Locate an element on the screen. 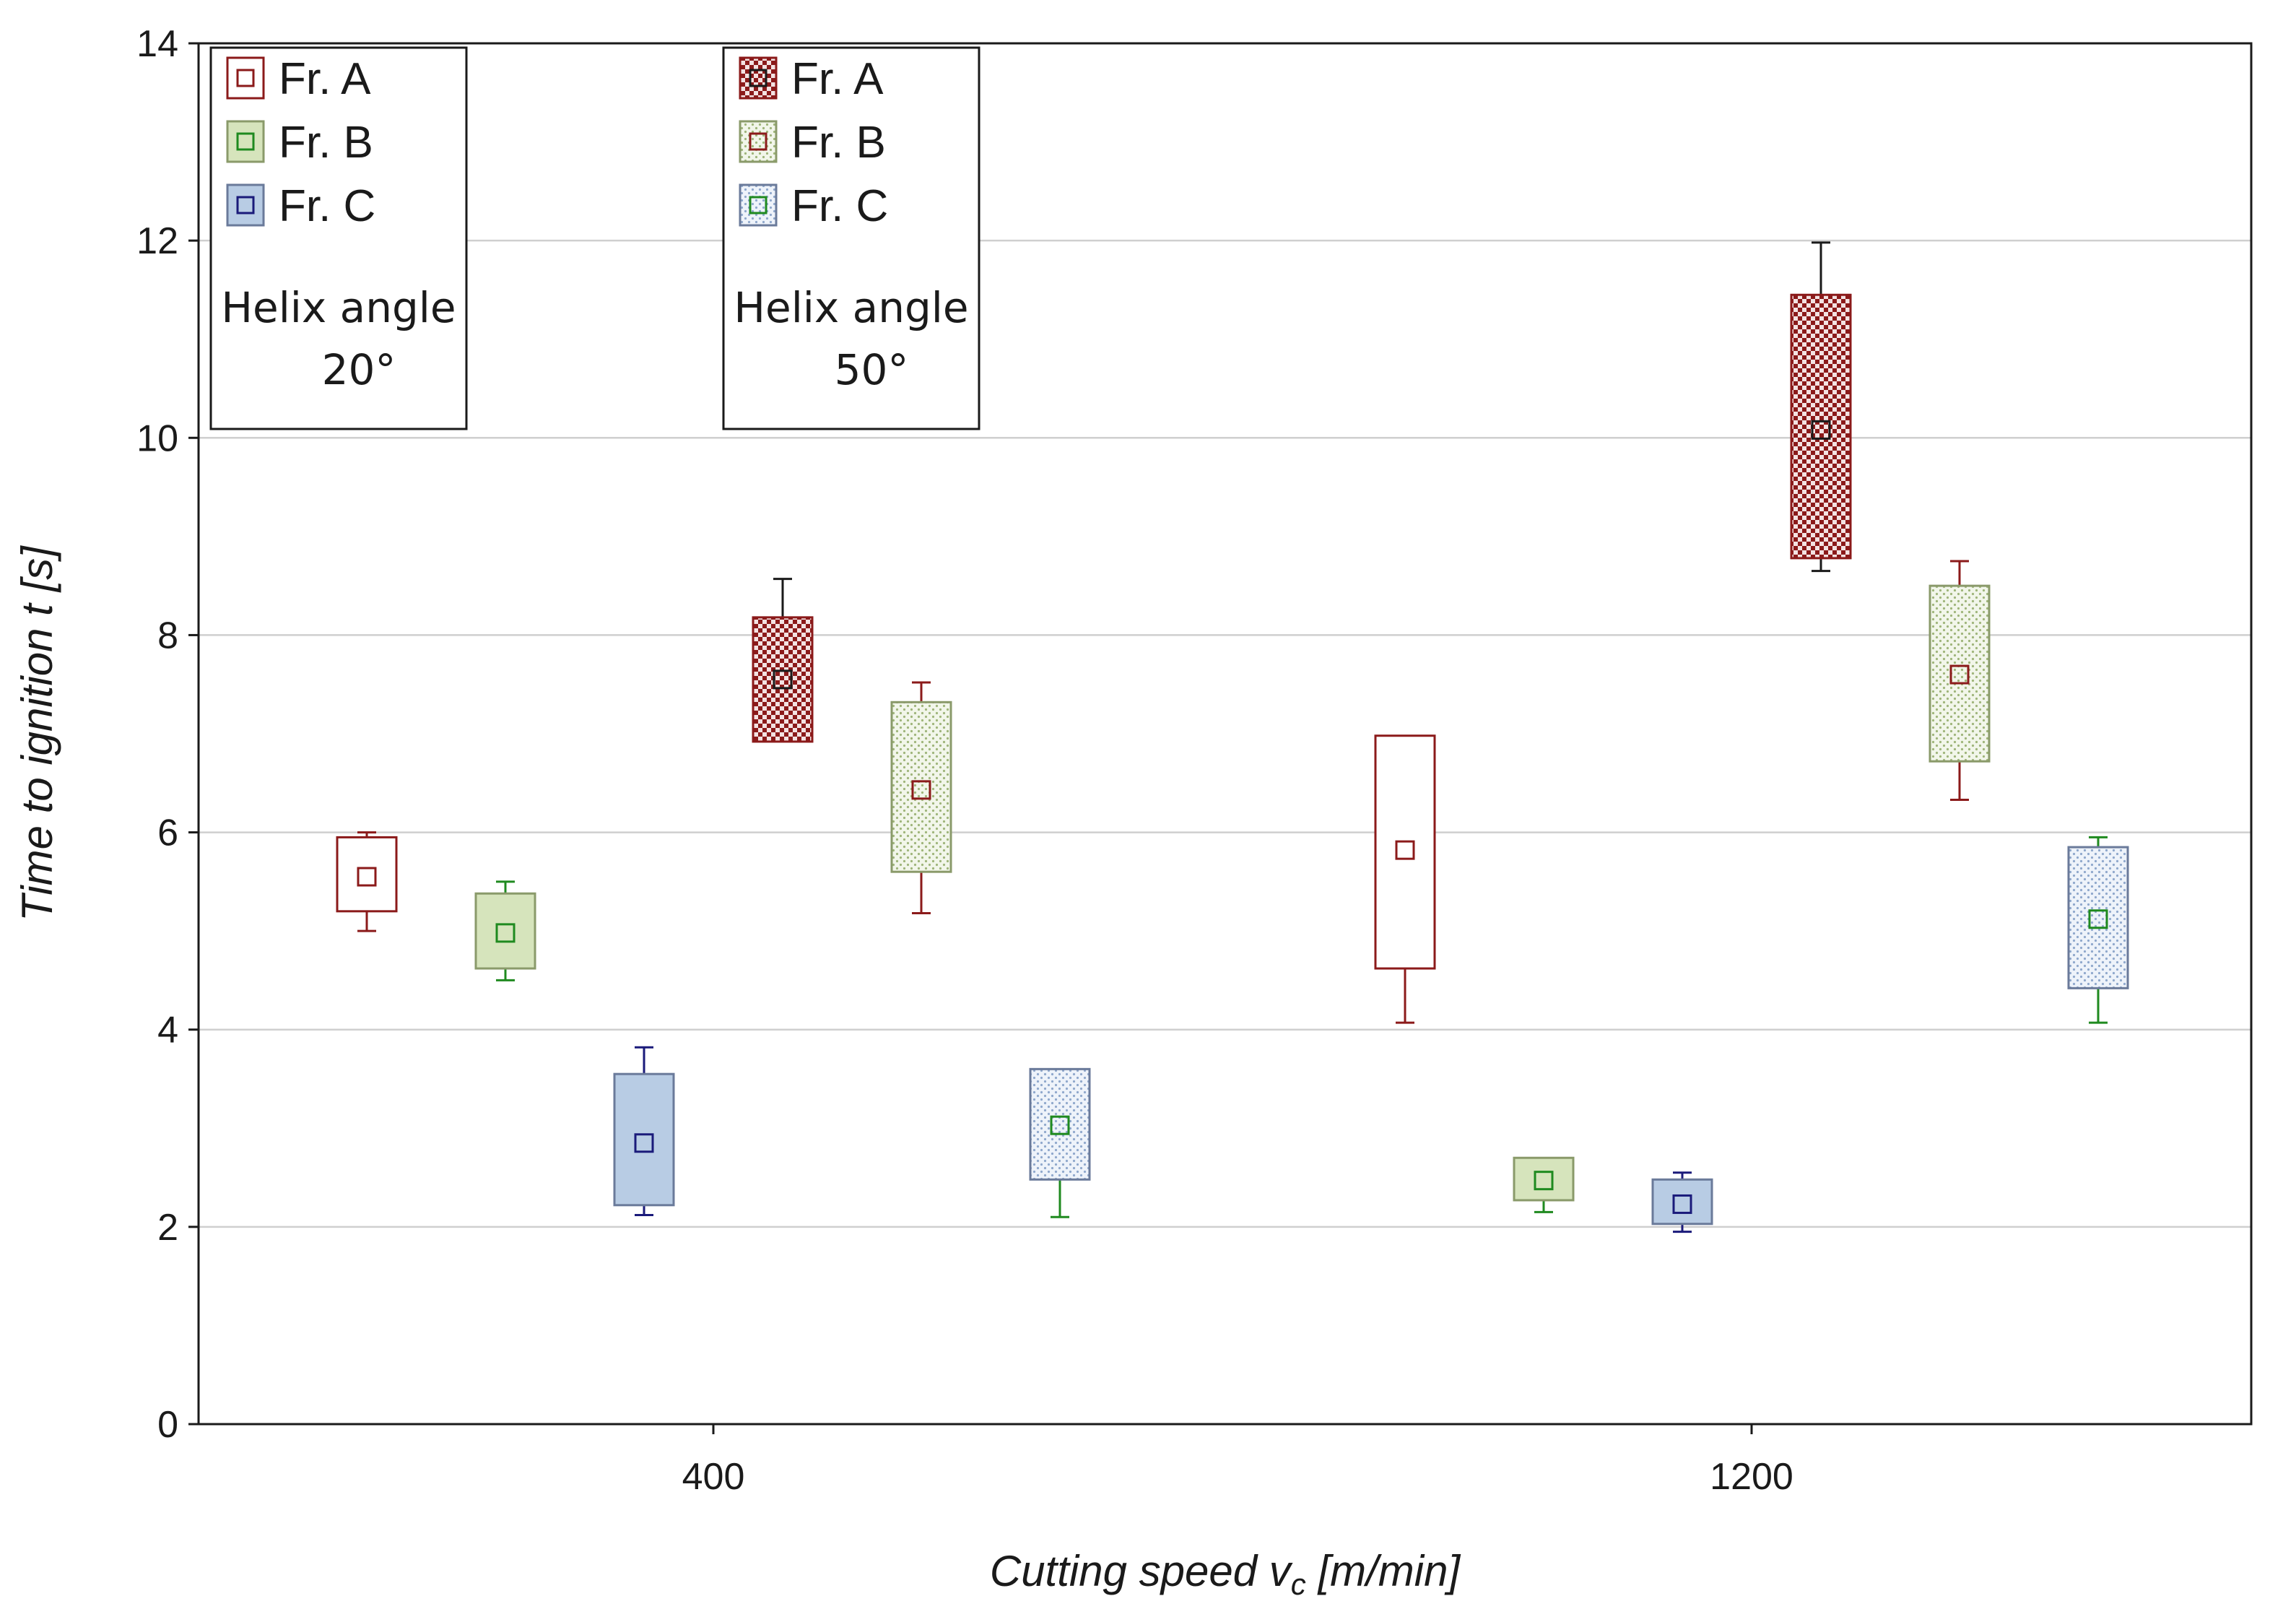 Image resolution: width=2296 pixels, height=1622 pixels. y-tick-label-2: 2 is located at coordinates (167, 1228).